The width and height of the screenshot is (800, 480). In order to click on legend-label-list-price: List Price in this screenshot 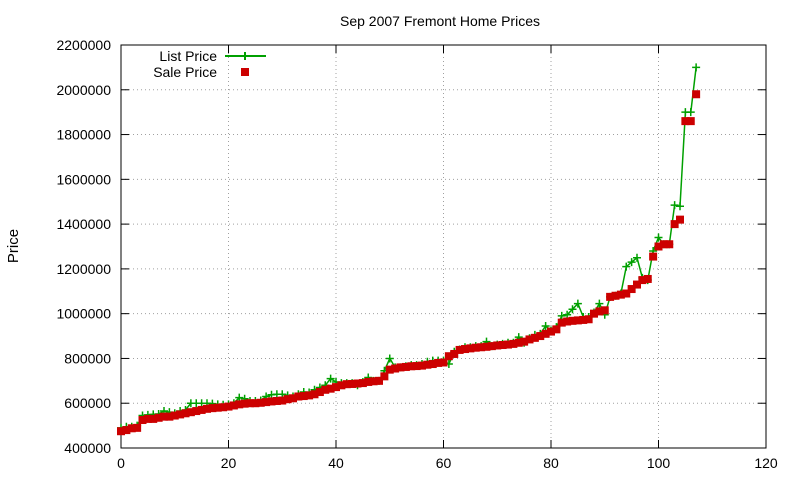, I will do `click(188, 56)`.